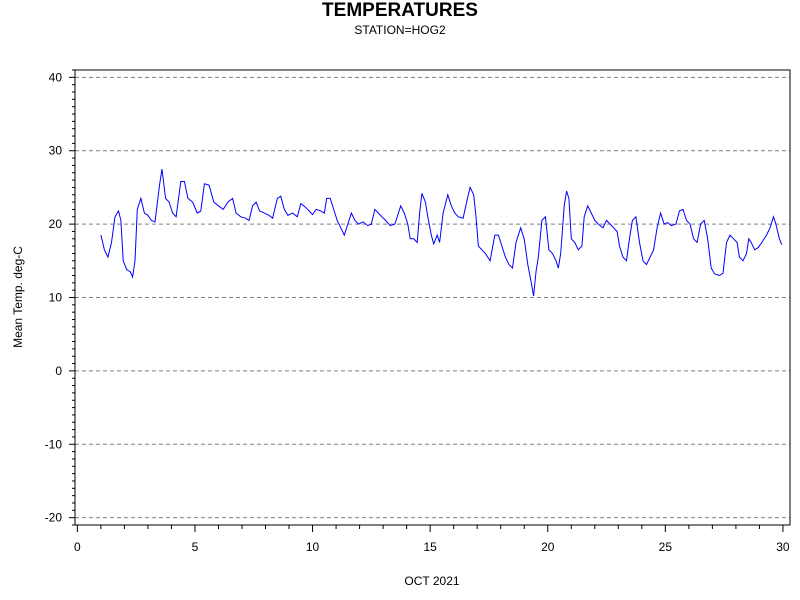 The width and height of the screenshot is (800, 600). What do you see at coordinates (548, 547) in the screenshot?
I see `x-tick-label: 20` at bounding box center [548, 547].